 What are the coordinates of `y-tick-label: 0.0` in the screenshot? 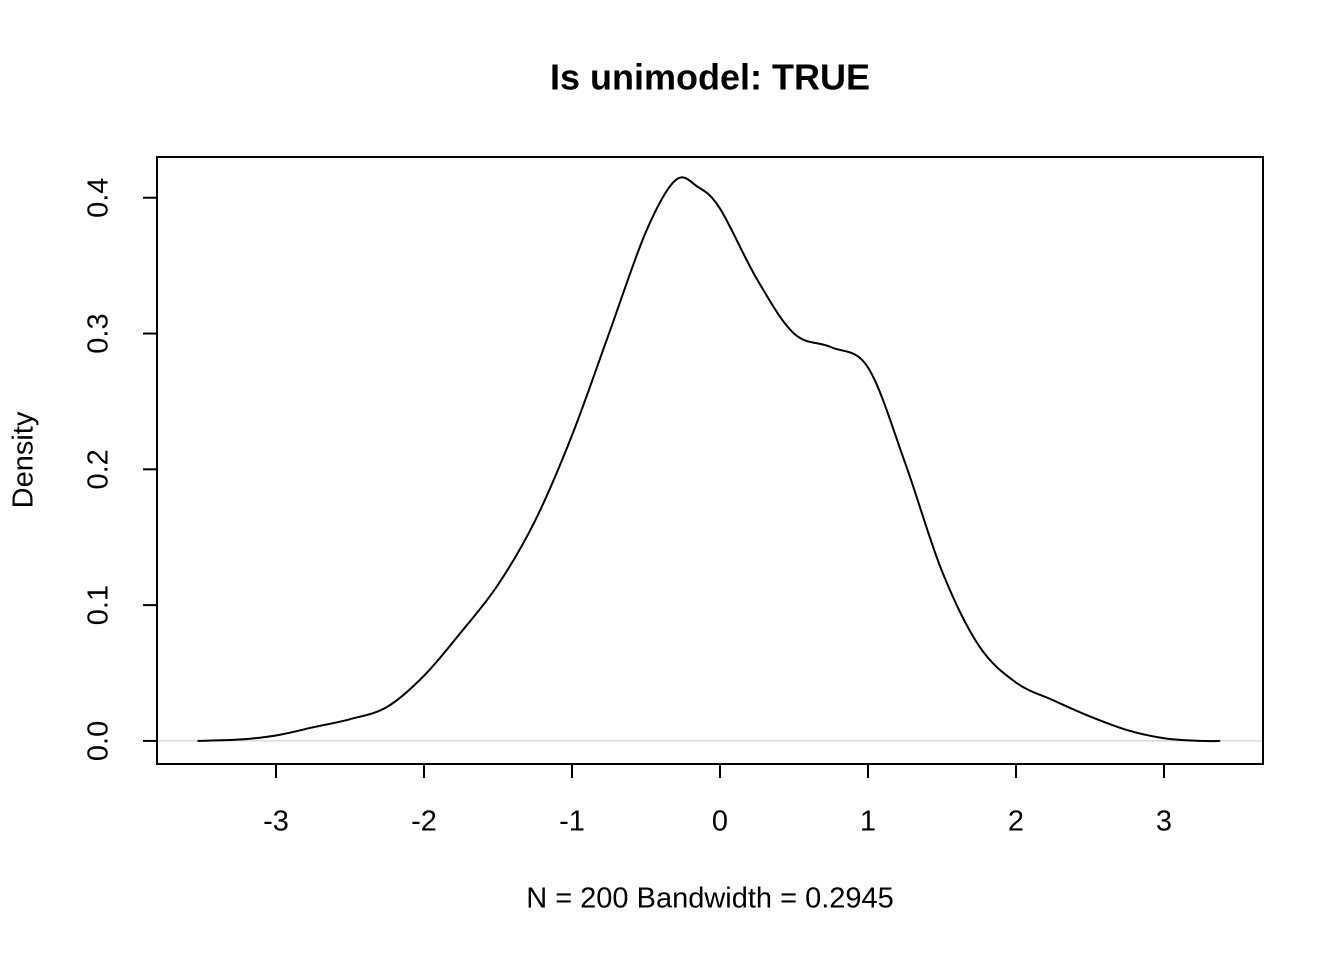 It's located at (99, 741).